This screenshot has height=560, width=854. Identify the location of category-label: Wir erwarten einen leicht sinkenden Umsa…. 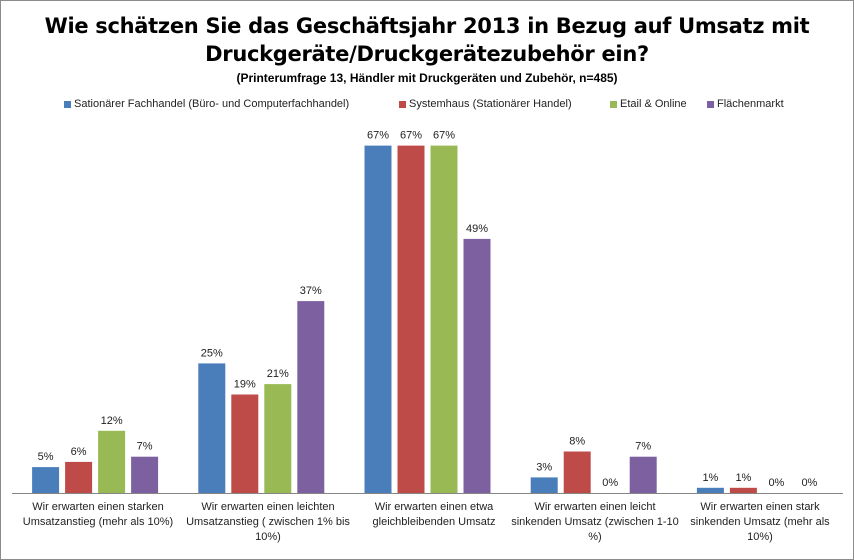
(595, 522).